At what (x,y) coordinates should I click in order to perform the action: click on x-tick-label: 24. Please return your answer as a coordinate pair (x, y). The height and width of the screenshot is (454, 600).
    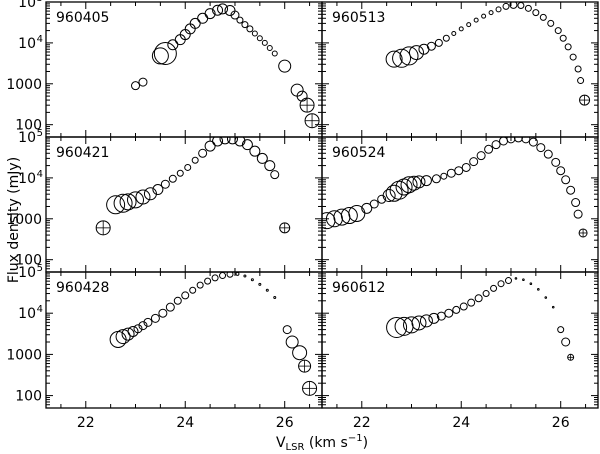
    Looking at the image, I should click on (185, 423).